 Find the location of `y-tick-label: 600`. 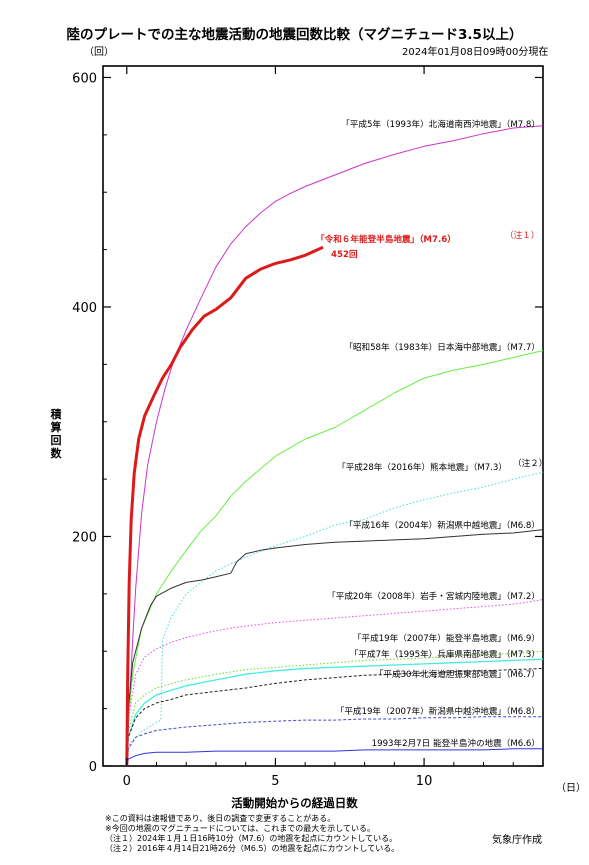

y-tick-label: 600 is located at coordinates (84, 78).